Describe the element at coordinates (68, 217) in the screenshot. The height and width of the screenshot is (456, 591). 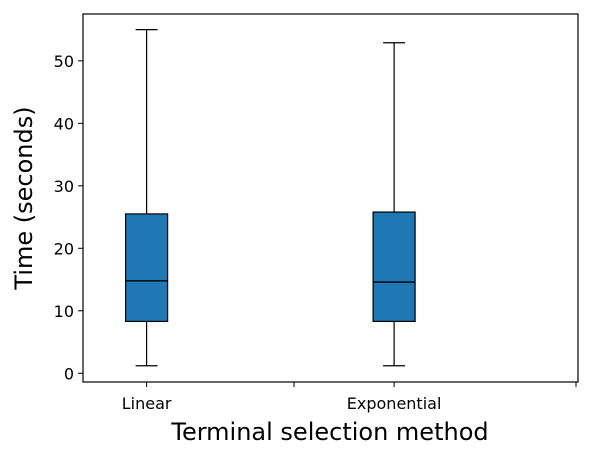
I see `y-axis: 0 10 20 30 40 50` at that location.